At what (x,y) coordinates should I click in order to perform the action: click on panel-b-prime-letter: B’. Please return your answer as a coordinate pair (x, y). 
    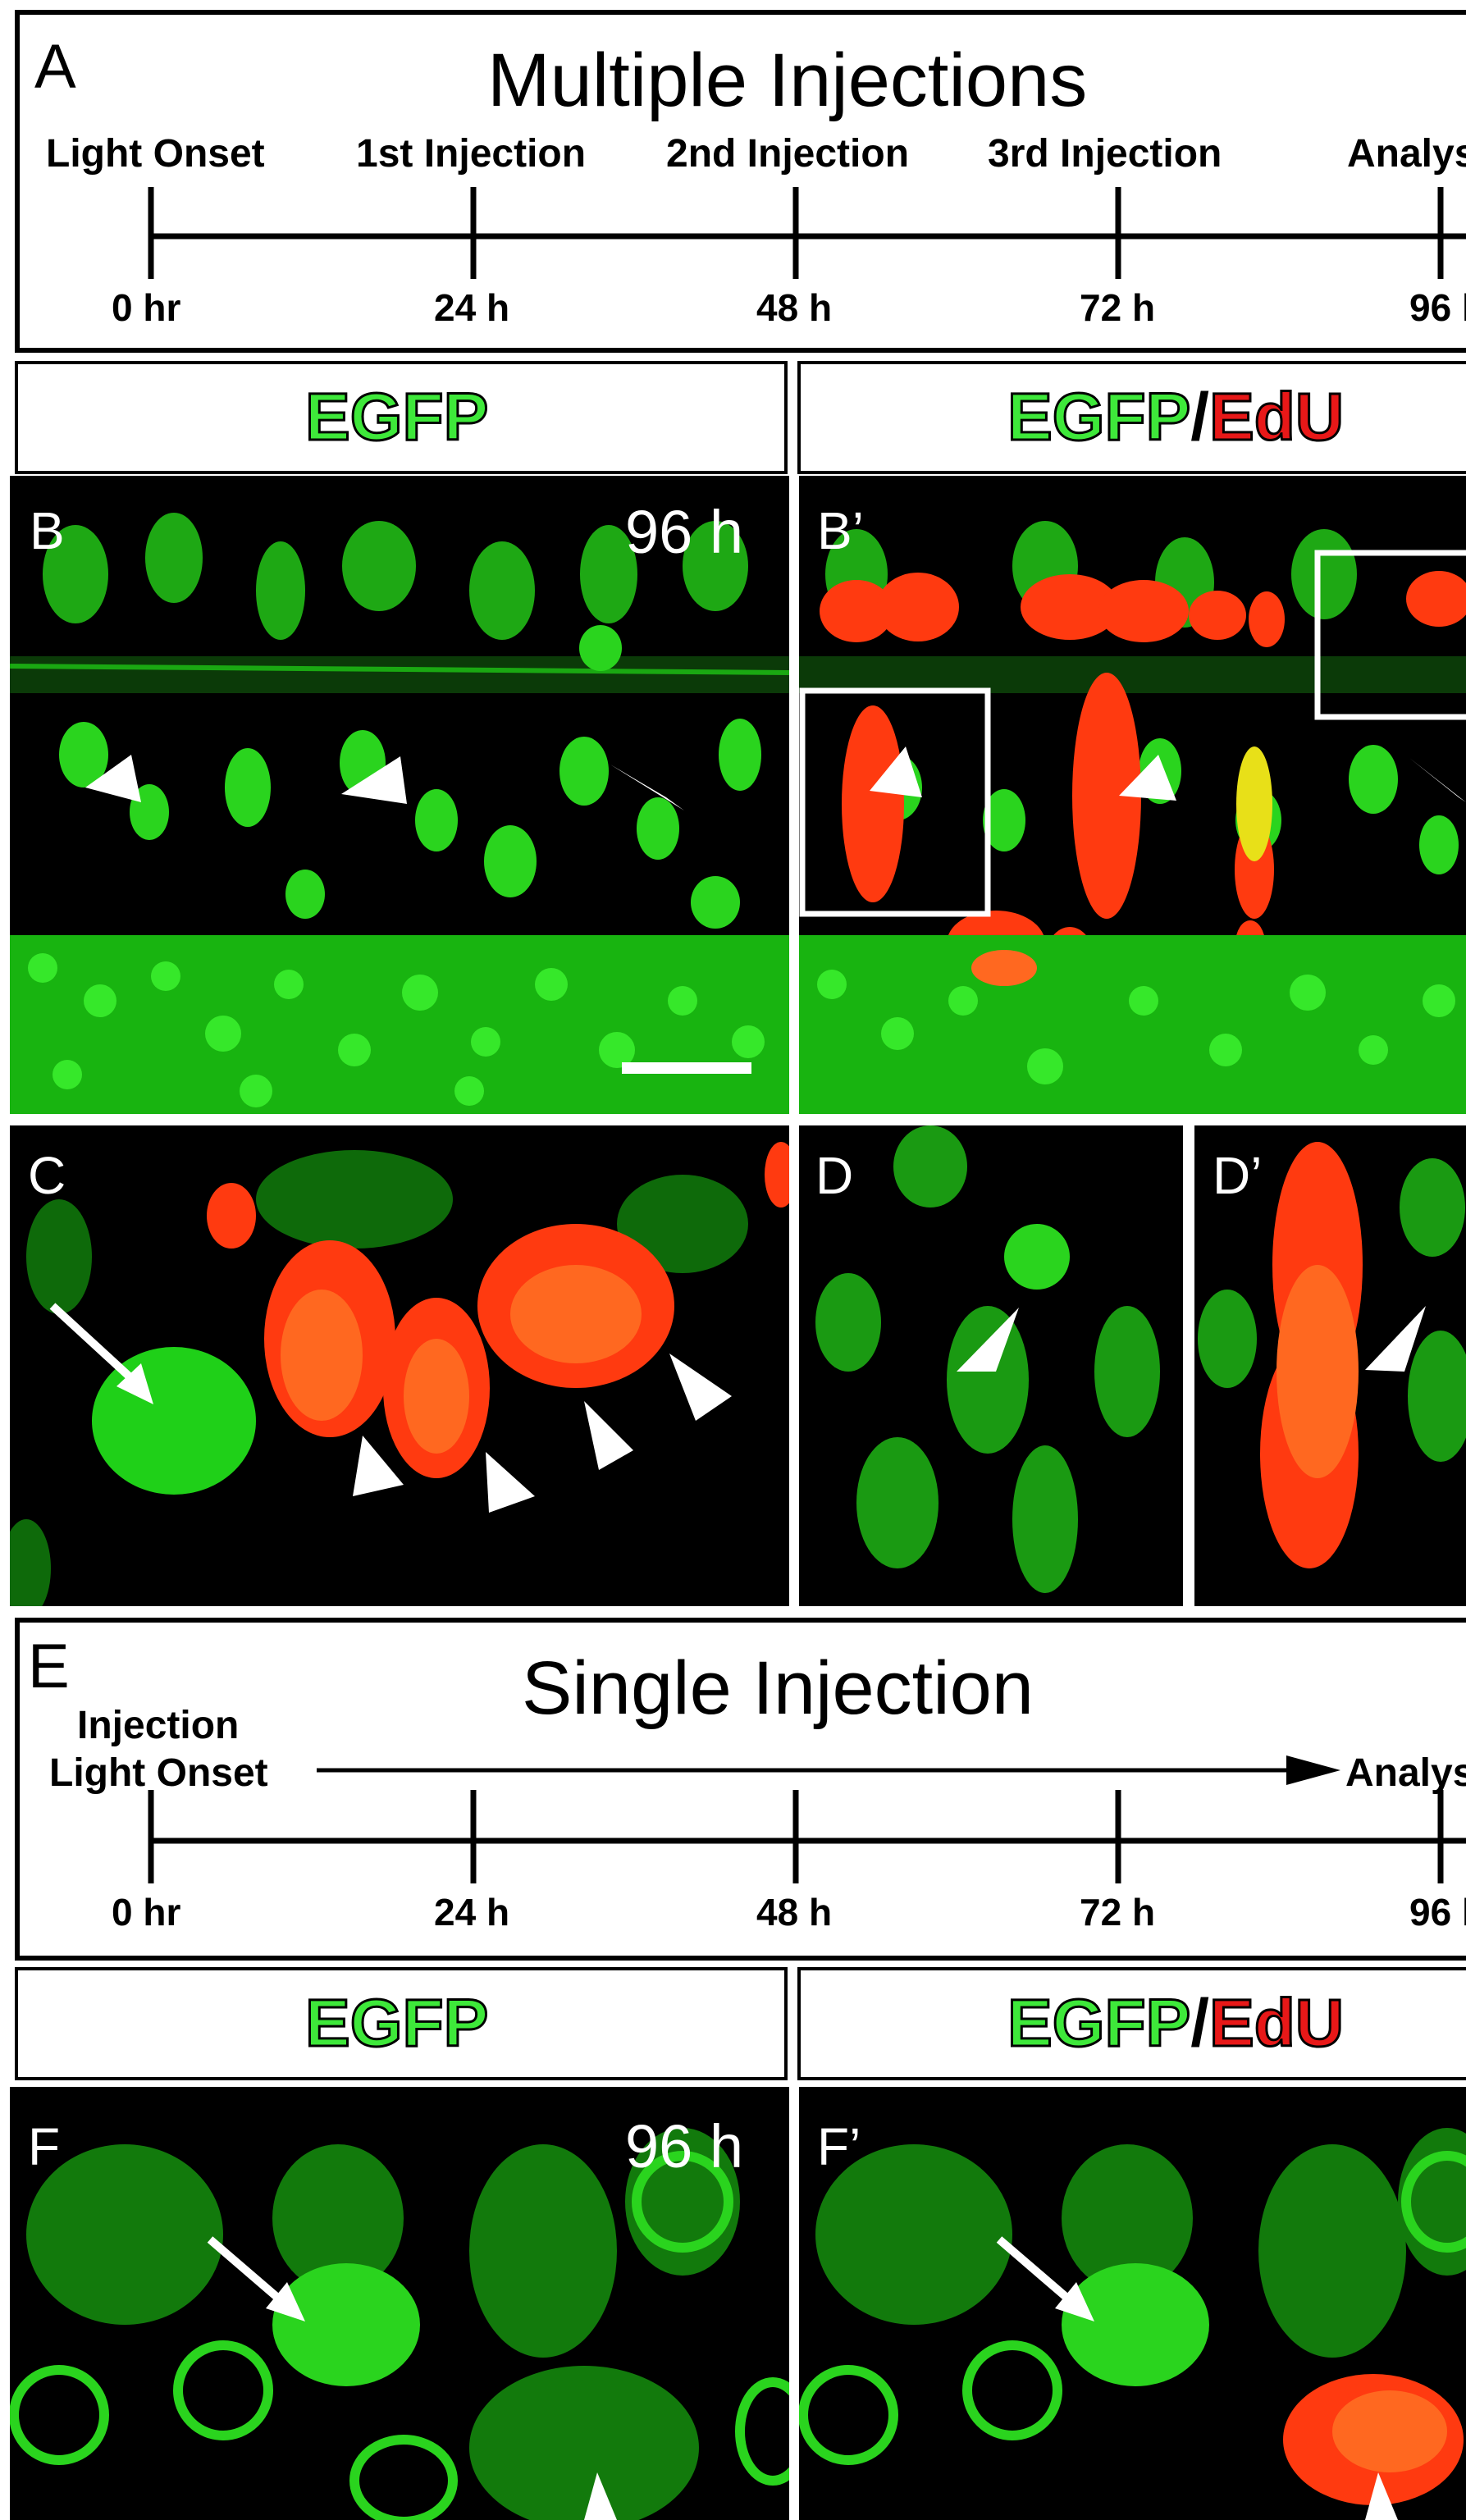
    Looking at the image, I should click on (840, 531).